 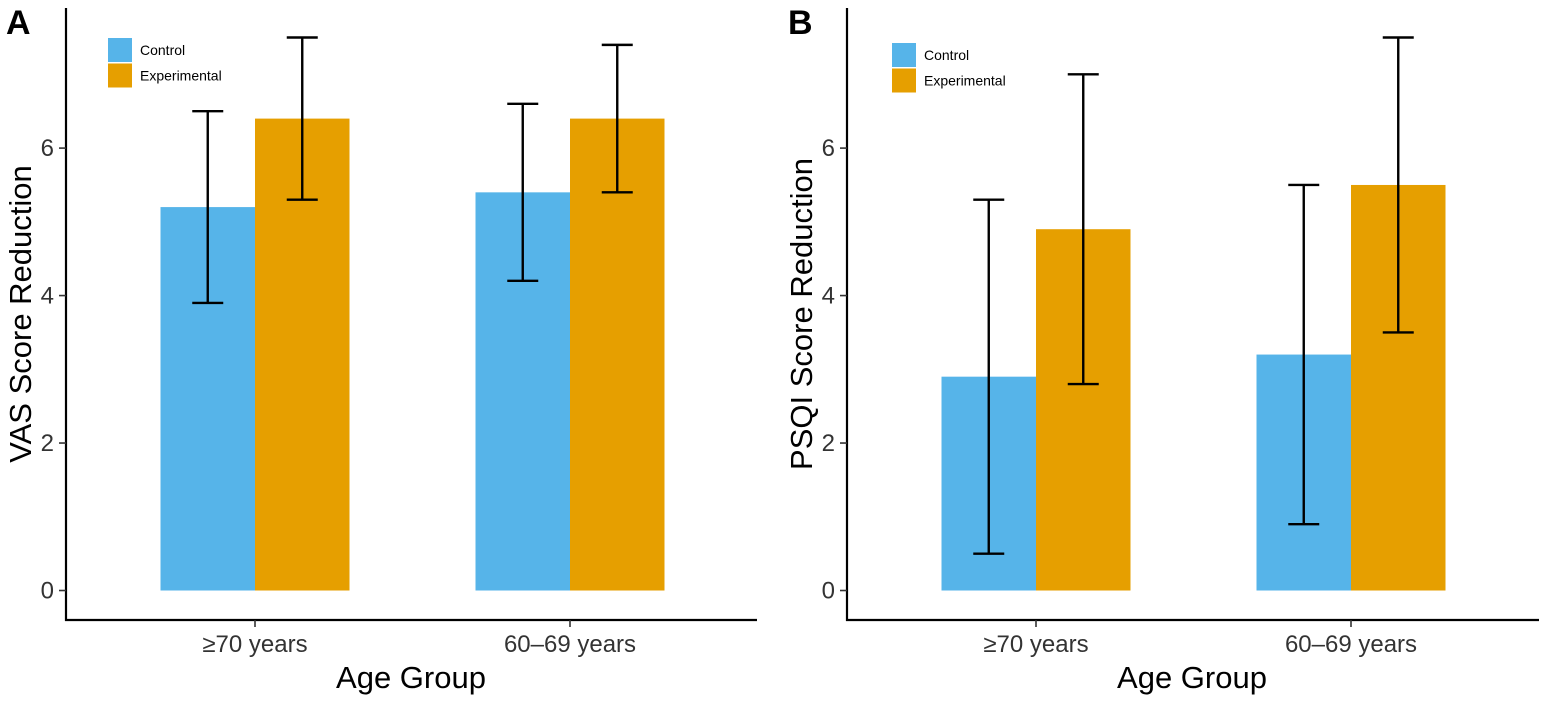 What do you see at coordinates (20, 314) in the screenshot?
I see `y-axis-title: VAS Score Reduction` at bounding box center [20, 314].